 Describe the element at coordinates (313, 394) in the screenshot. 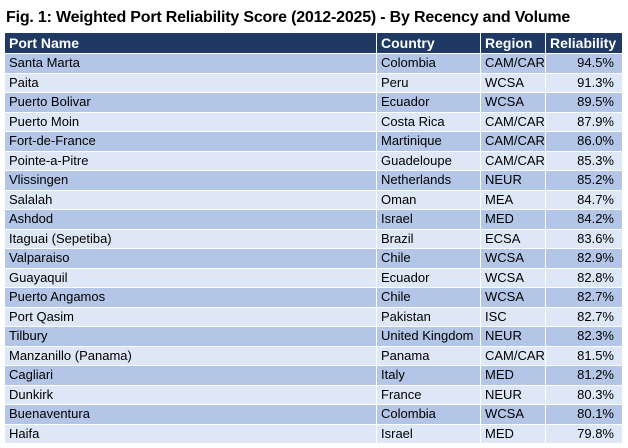

I see `table-row: Dunkirk France NEUR 80.3%` at that location.